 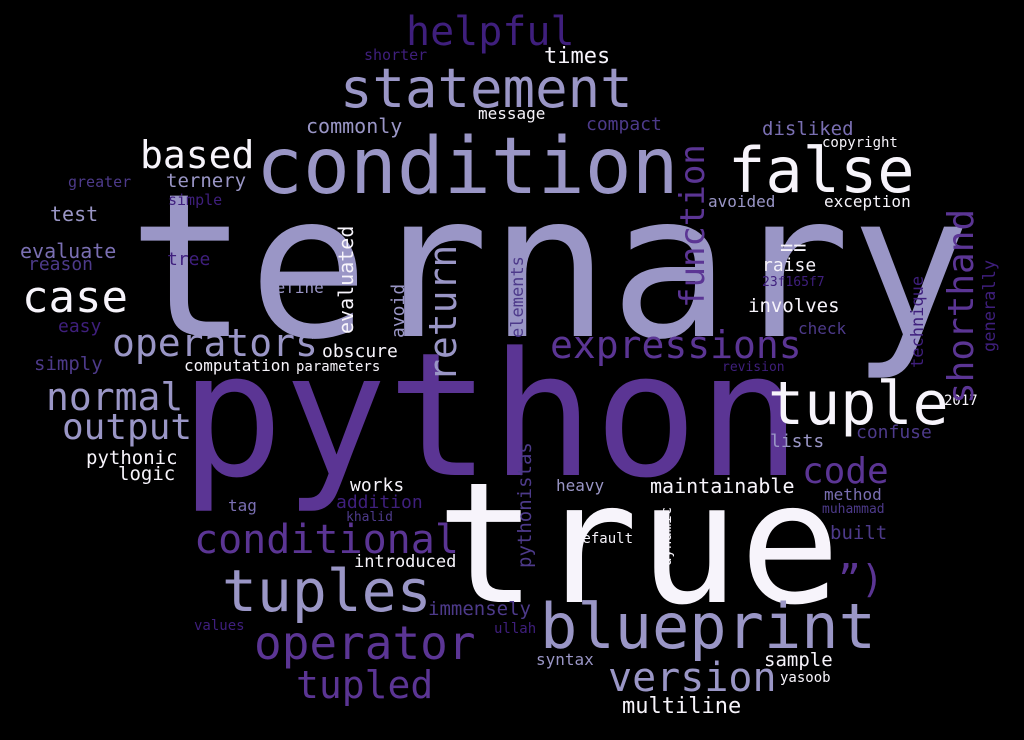 What do you see at coordinates (894, 432) in the screenshot?
I see `word-confuse: confuse` at bounding box center [894, 432].